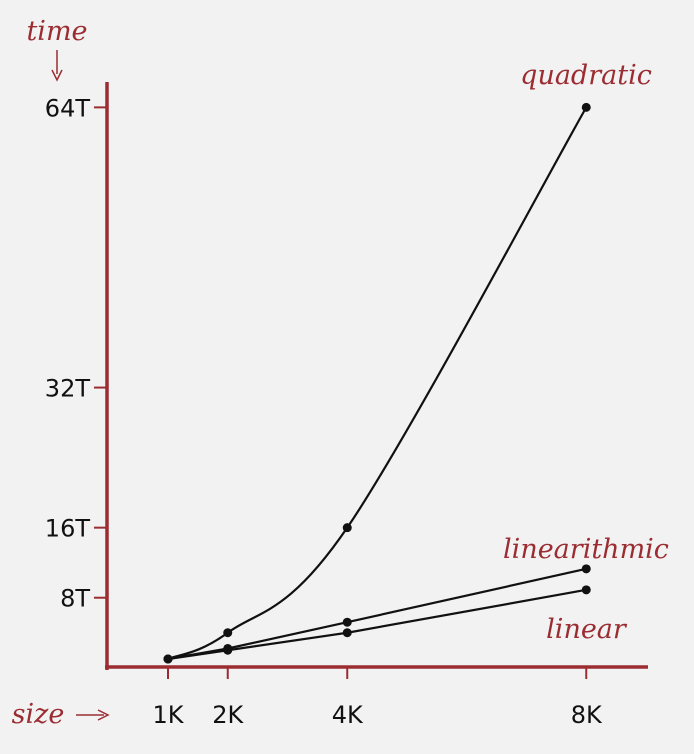 The width and height of the screenshot is (694, 754). I want to click on x-tick-label: 8K, so click(587, 715).